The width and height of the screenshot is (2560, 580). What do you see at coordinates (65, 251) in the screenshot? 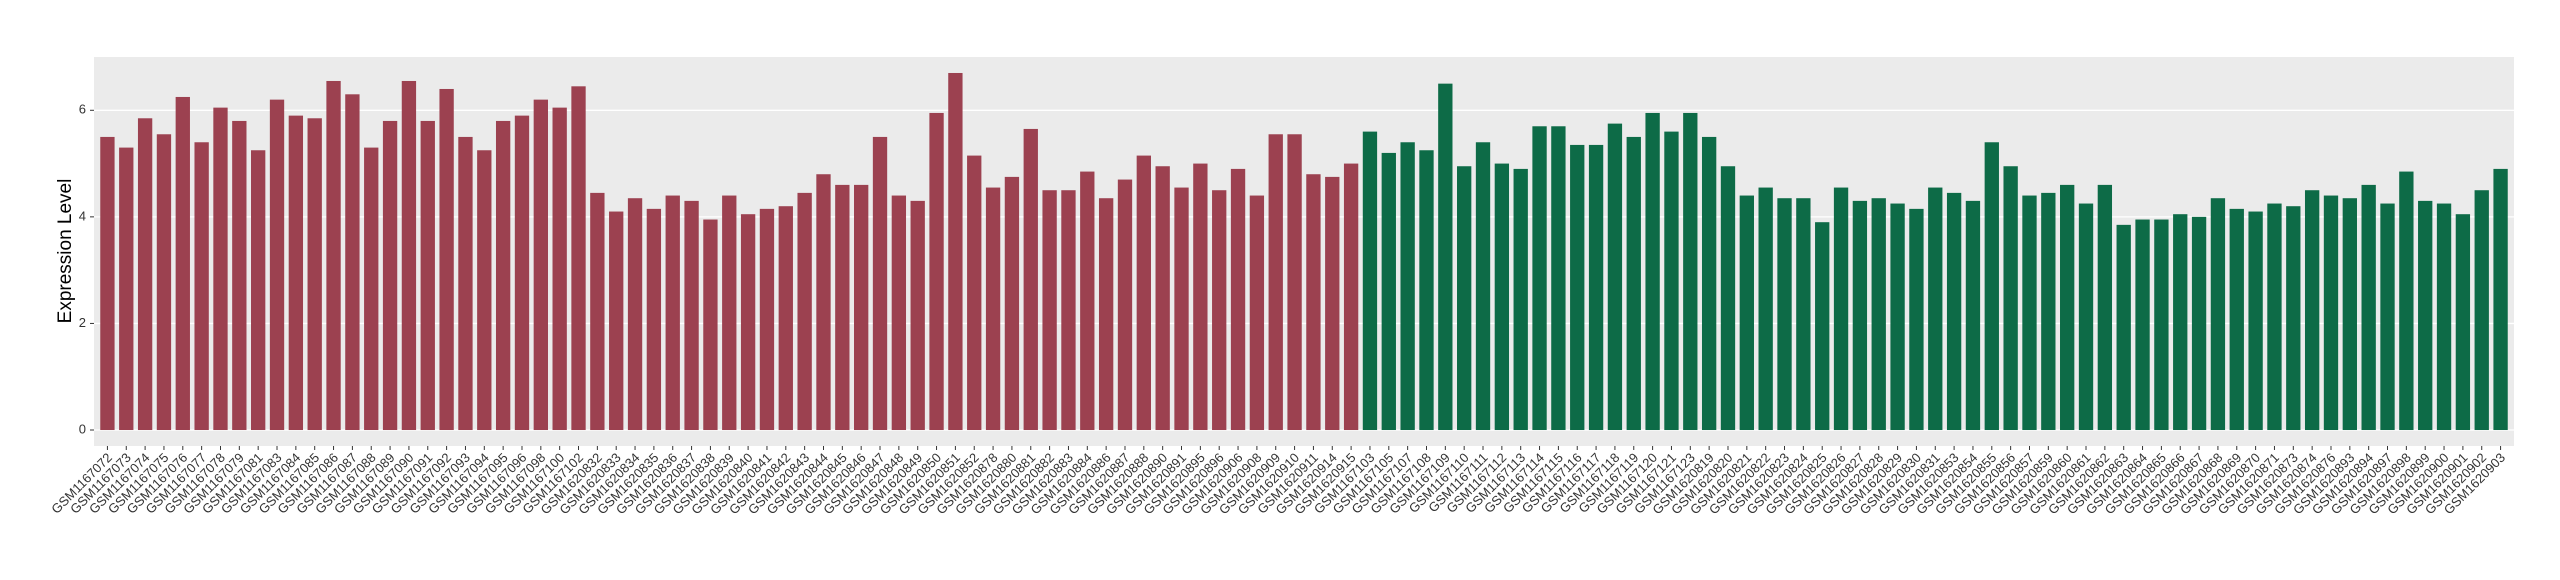
I see `y-axis-title: Expression Level` at bounding box center [65, 251].